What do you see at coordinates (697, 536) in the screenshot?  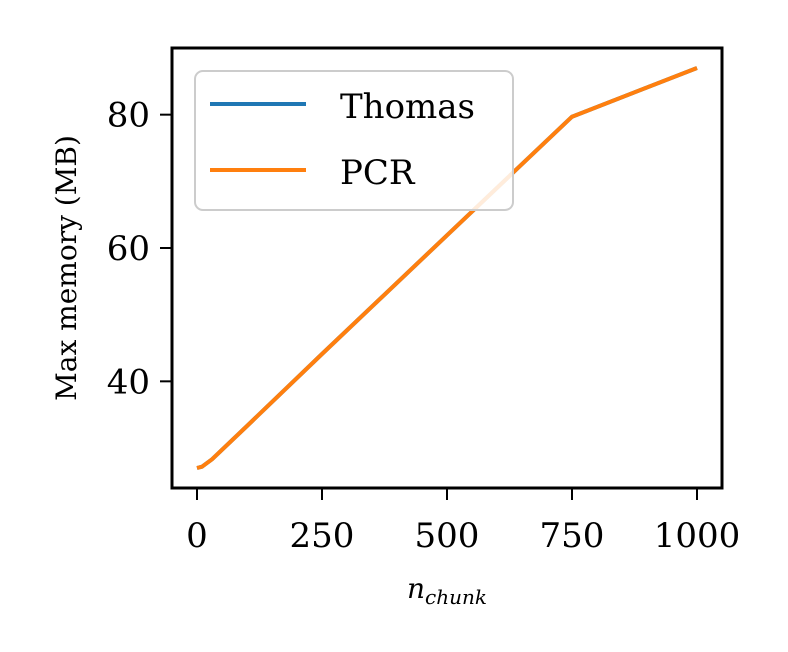 I see `x-tick-label: 1000` at bounding box center [697, 536].